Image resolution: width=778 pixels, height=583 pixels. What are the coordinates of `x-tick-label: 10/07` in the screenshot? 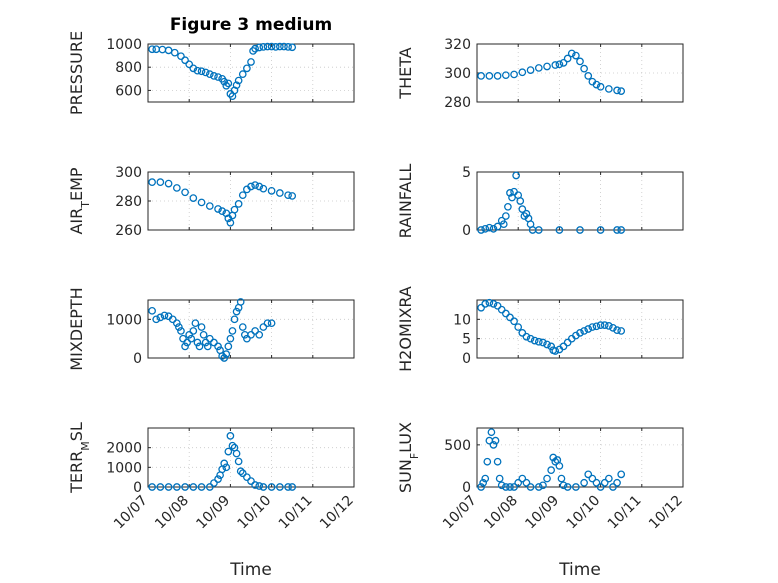 It's located at (460, 513).